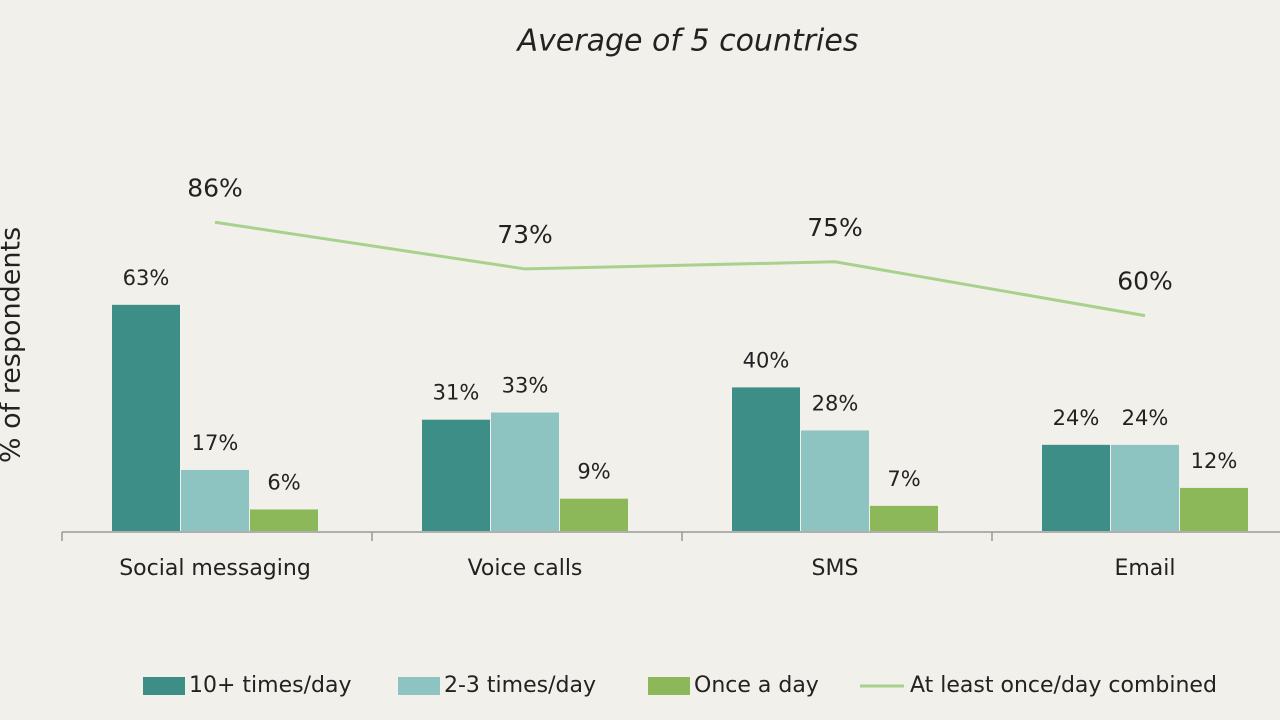  I want to click on chart-title: Average of 5 countries, so click(687, 41).